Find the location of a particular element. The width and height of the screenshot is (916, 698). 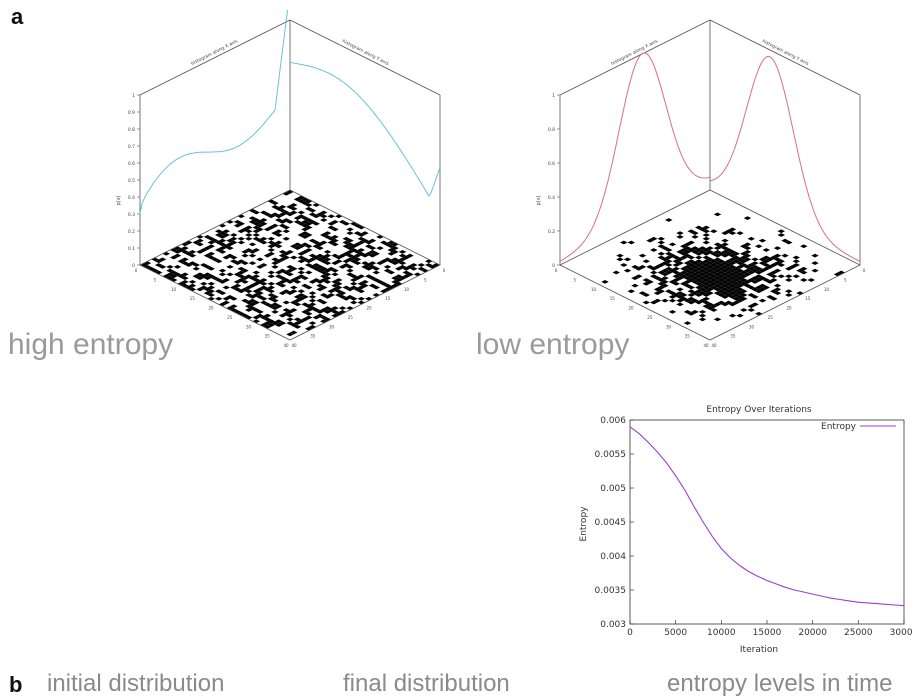

right-wall-top-edge is located at coordinates (785, 57).